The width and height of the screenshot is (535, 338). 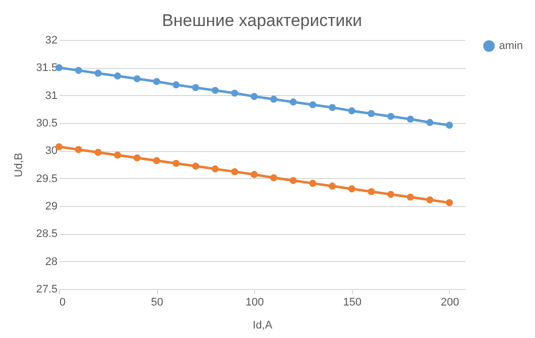 I want to click on y-tick-label: 29, so click(x=51, y=206).